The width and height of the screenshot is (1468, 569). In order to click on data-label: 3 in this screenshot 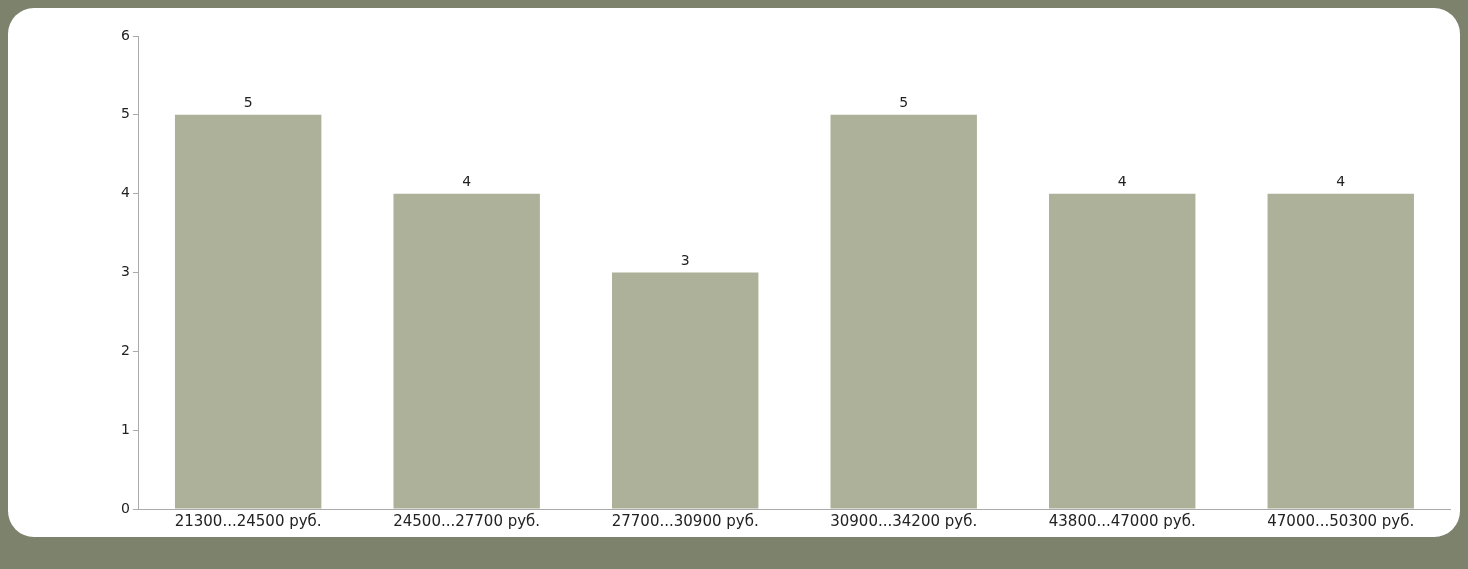, I will do `click(685, 260)`.